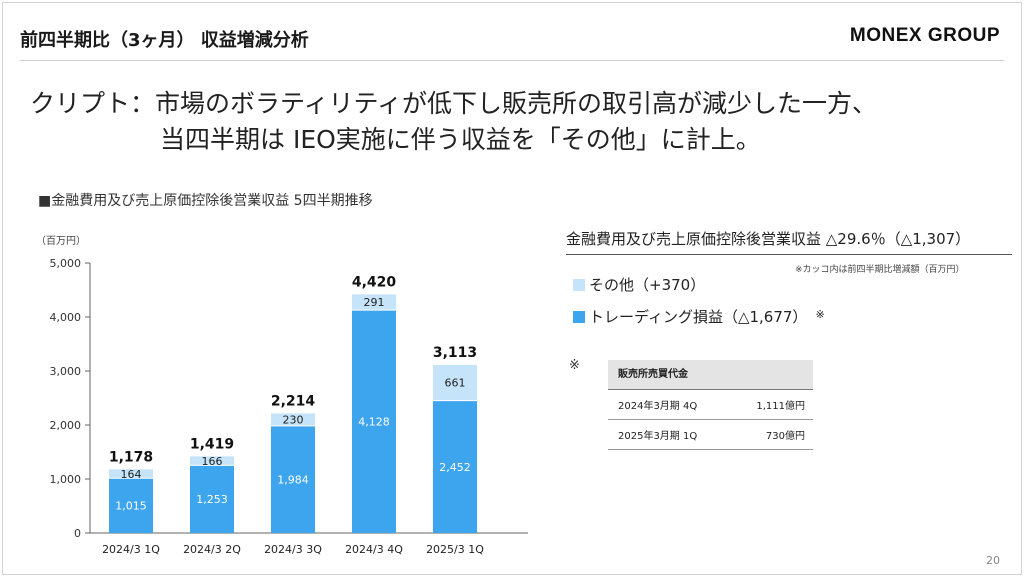  What do you see at coordinates (658, 436) in the screenshot?
I see `table-cell-period: 2025年3月期 1Q` at bounding box center [658, 436].